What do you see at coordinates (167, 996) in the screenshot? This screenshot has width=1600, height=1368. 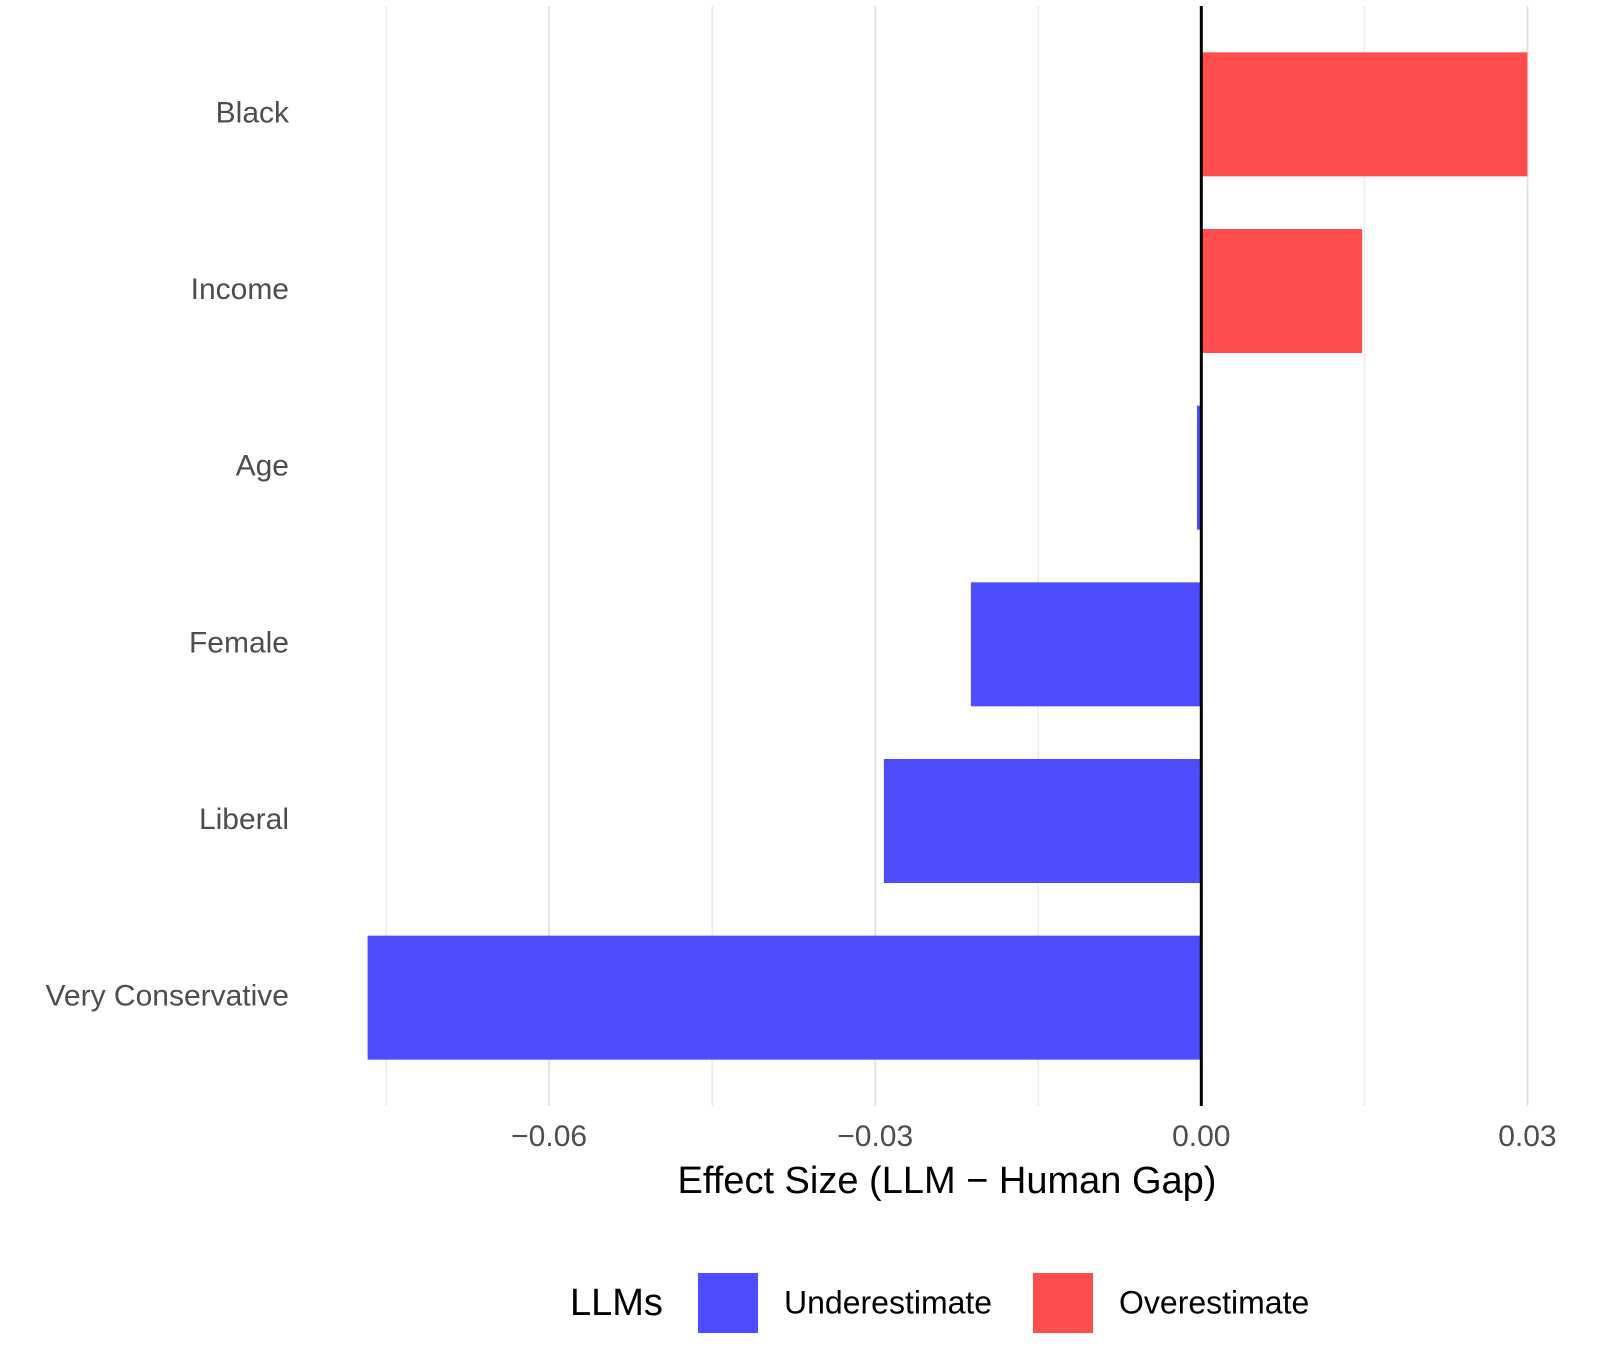 I see `y-tick-label: Very Conservative` at bounding box center [167, 996].